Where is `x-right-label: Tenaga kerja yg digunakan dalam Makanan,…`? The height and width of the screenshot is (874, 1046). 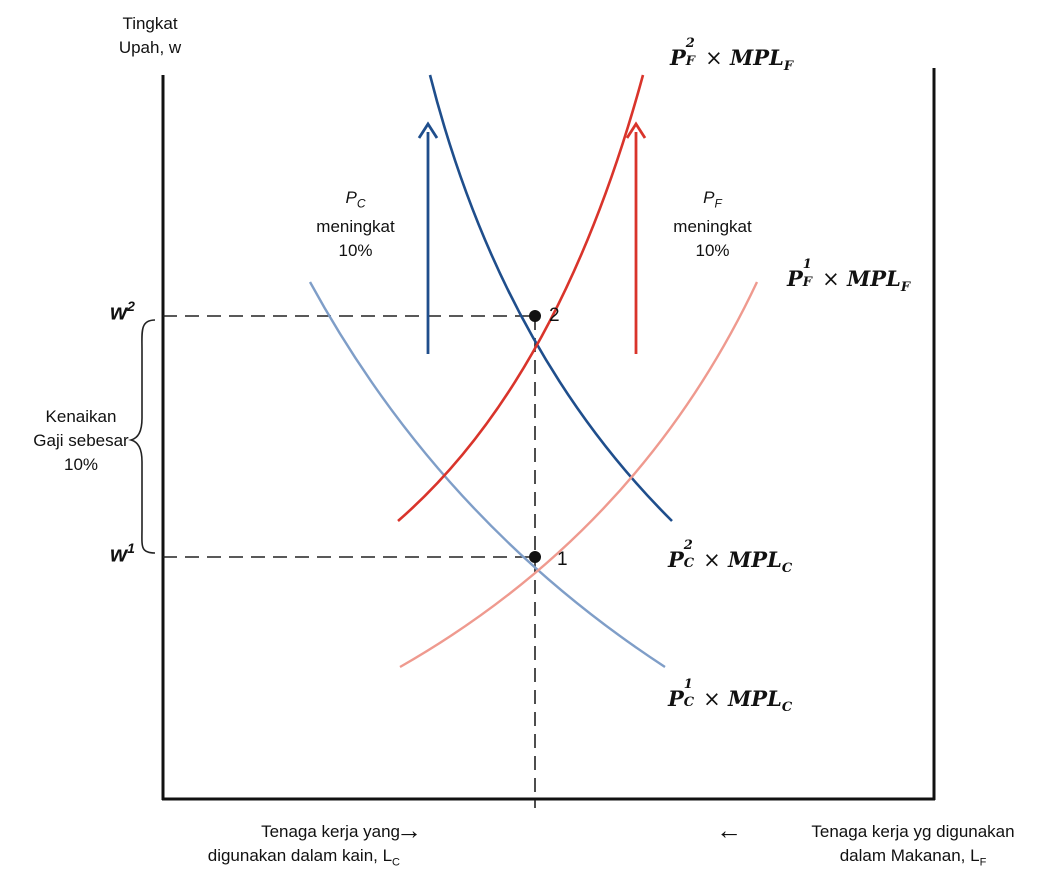 x-right-label: Tenaga kerja yg digunakan dalam Makanan,… is located at coordinates (913, 845).